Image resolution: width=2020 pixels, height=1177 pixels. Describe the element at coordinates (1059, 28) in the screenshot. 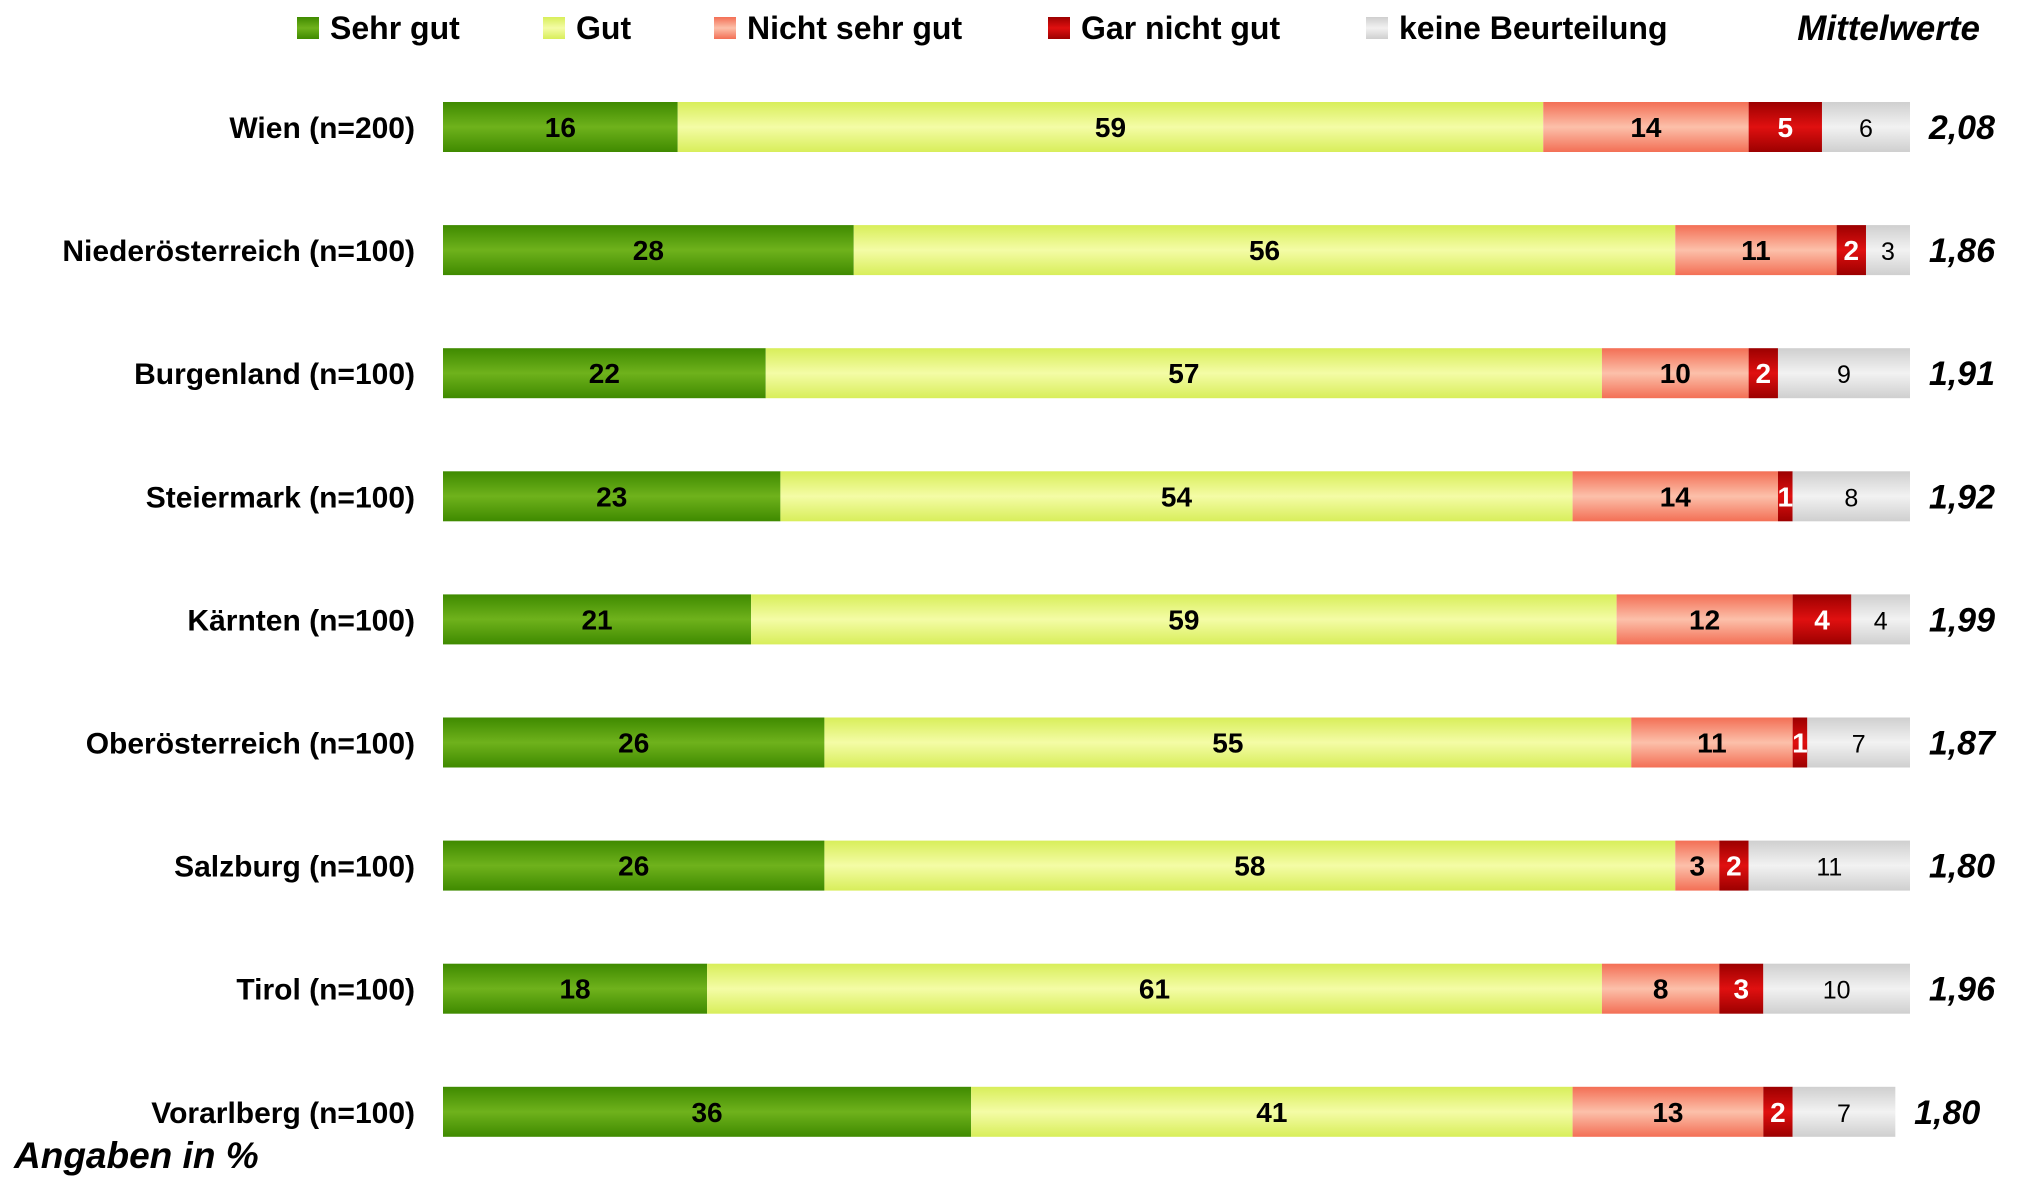

I see `legend-swatch-gar-nicht-gut` at that location.